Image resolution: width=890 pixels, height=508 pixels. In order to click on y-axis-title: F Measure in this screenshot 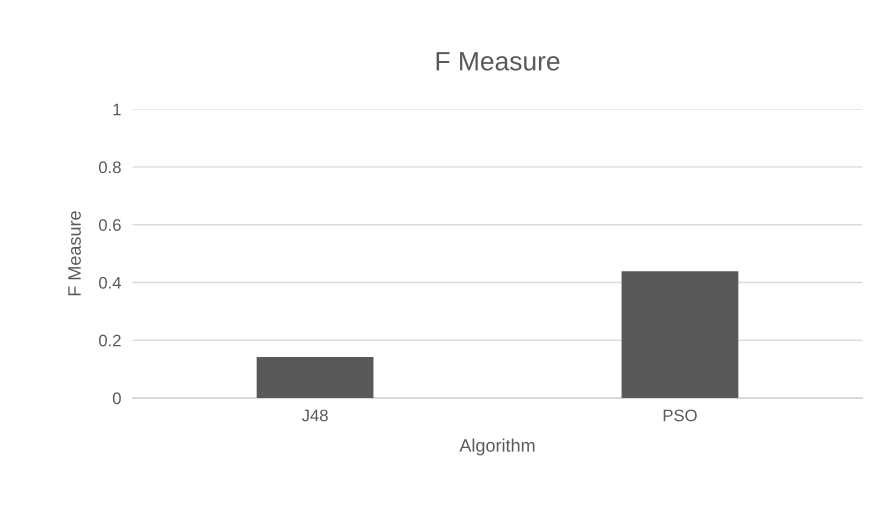, I will do `click(74, 253)`.